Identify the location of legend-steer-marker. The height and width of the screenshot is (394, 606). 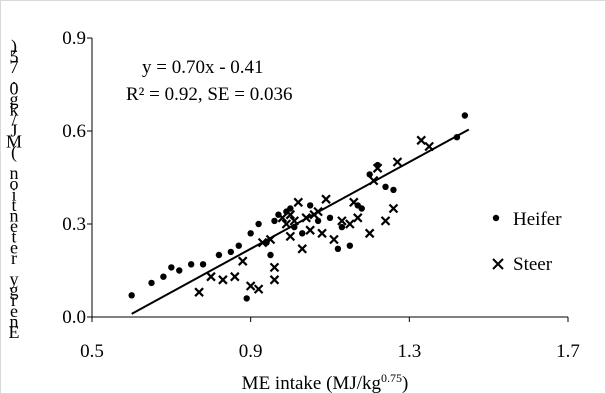
(498, 264).